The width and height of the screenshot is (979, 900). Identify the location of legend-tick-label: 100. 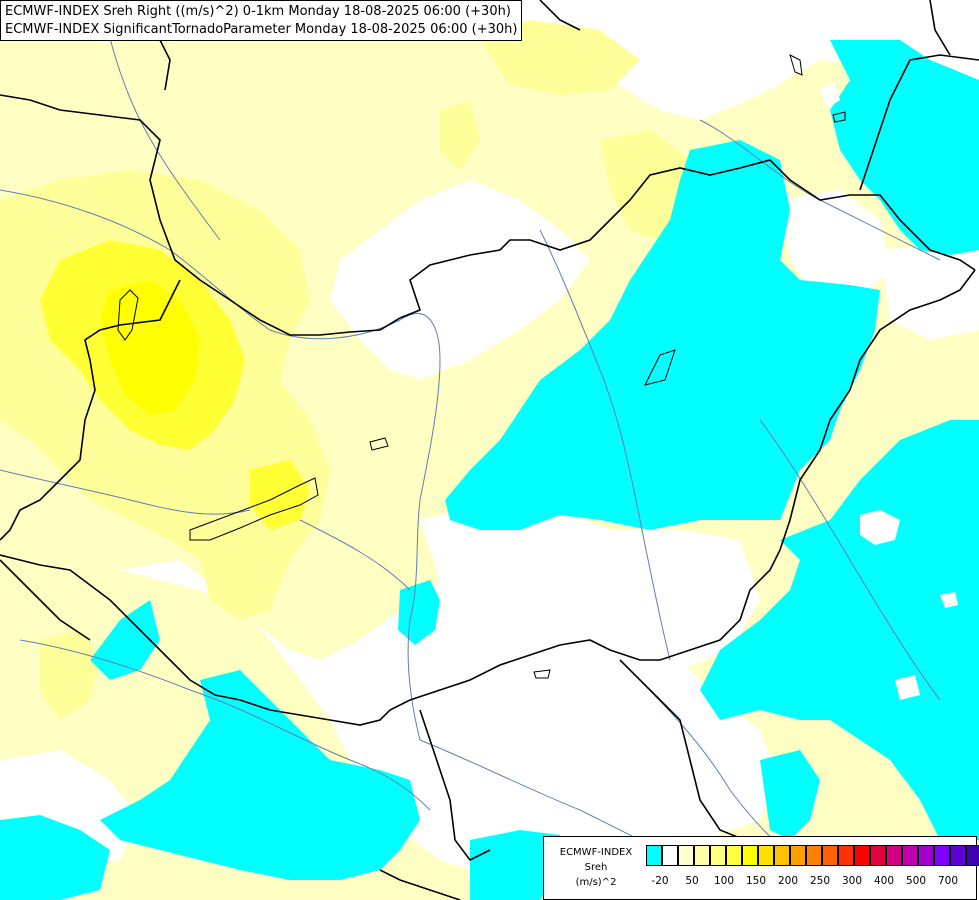
(724, 881).